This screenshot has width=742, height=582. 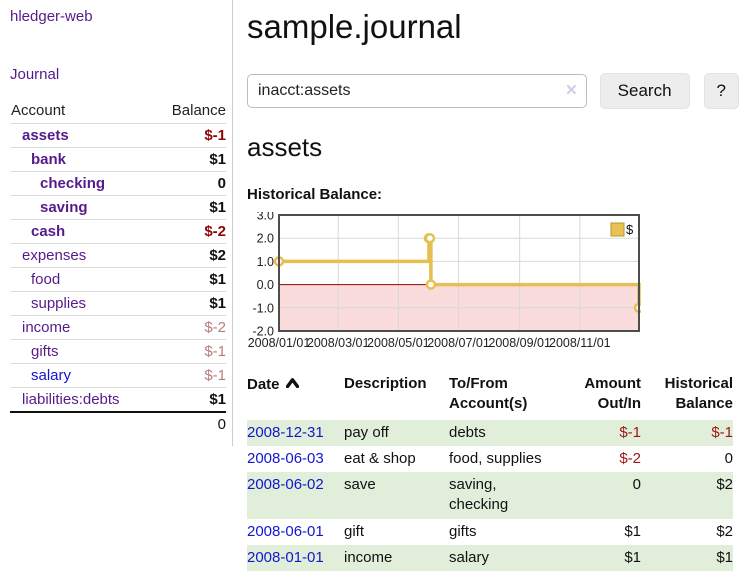 What do you see at coordinates (490, 532) in the screenshot?
I see `register-row: 2008-06-01 gift gifts $1 $2` at bounding box center [490, 532].